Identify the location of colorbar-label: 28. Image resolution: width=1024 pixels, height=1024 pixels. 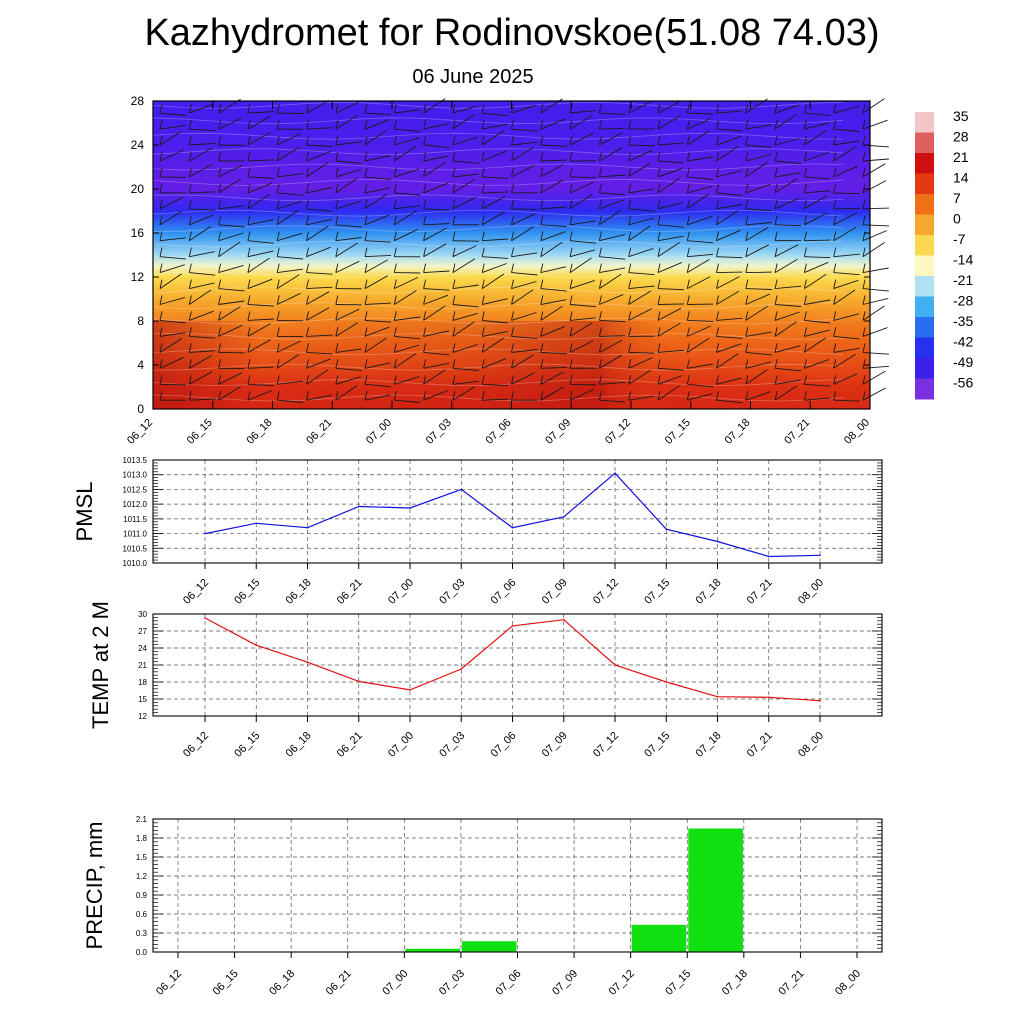
(961, 137).